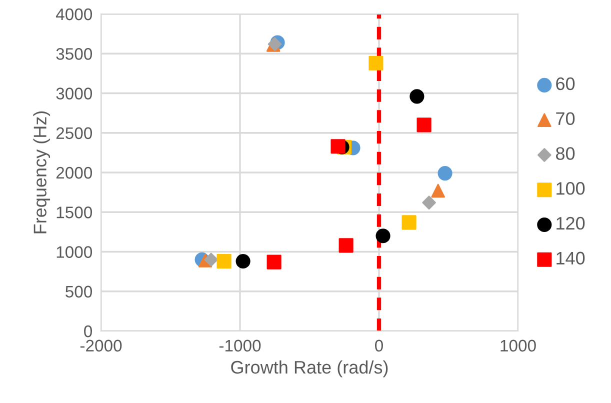 The image size is (611, 403). What do you see at coordinates (74, 172) in the screenshot?
I see `y-tick-label: 2000` at bounding box center [74, 172].